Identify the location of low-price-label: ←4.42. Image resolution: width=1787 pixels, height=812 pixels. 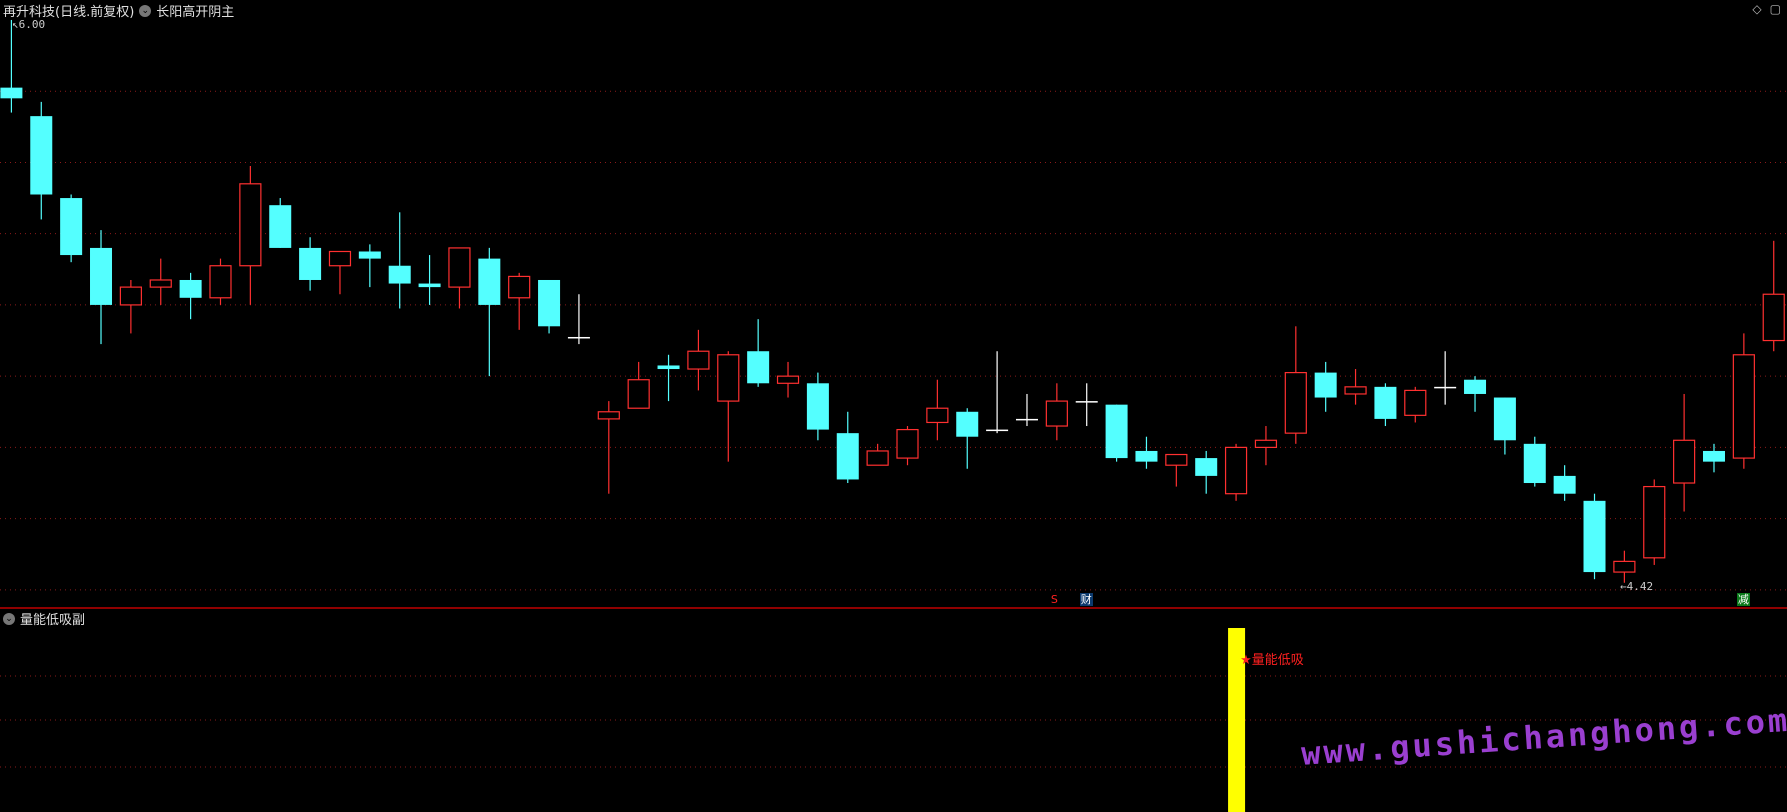
(1637, 586).